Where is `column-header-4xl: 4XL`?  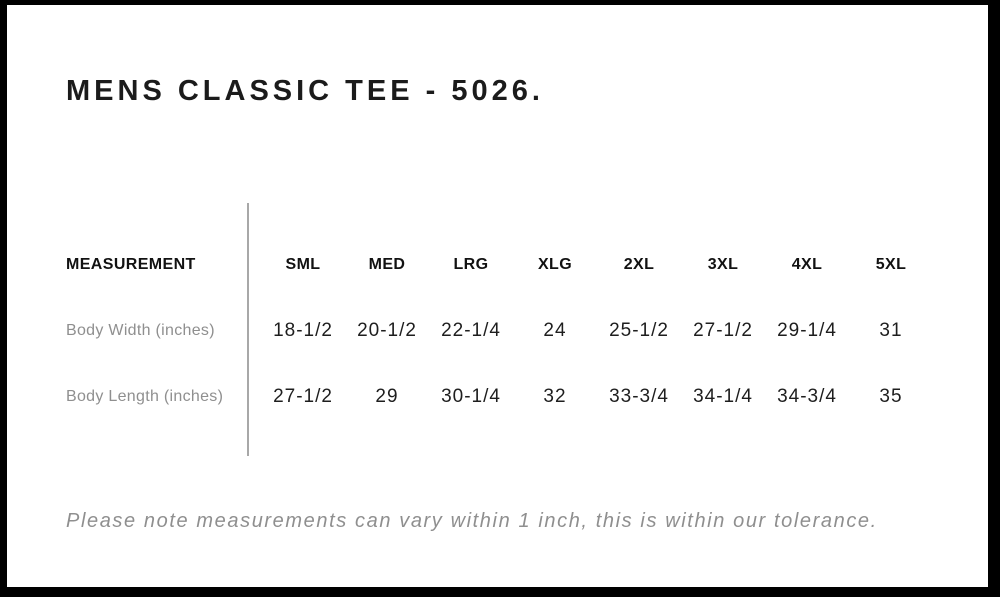
column-header-4xl: 4XL is located at coordinates (807, 264).